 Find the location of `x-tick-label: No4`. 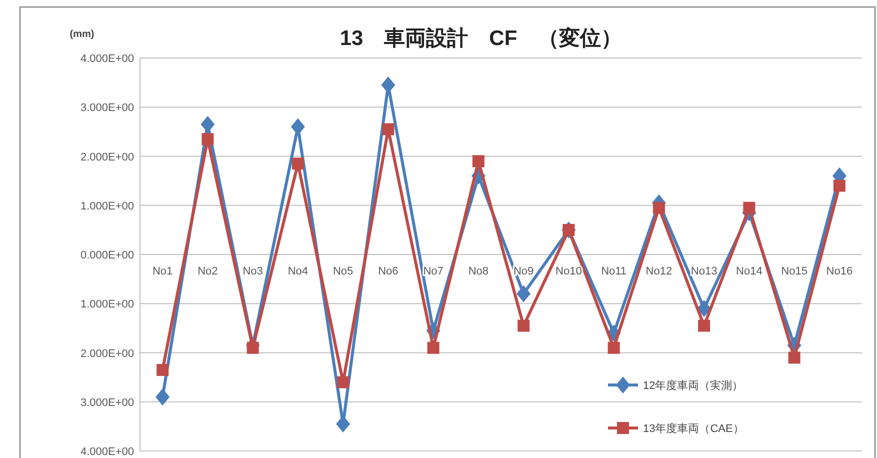

x-tick-label: No4 is located at coordinates (298, 272).